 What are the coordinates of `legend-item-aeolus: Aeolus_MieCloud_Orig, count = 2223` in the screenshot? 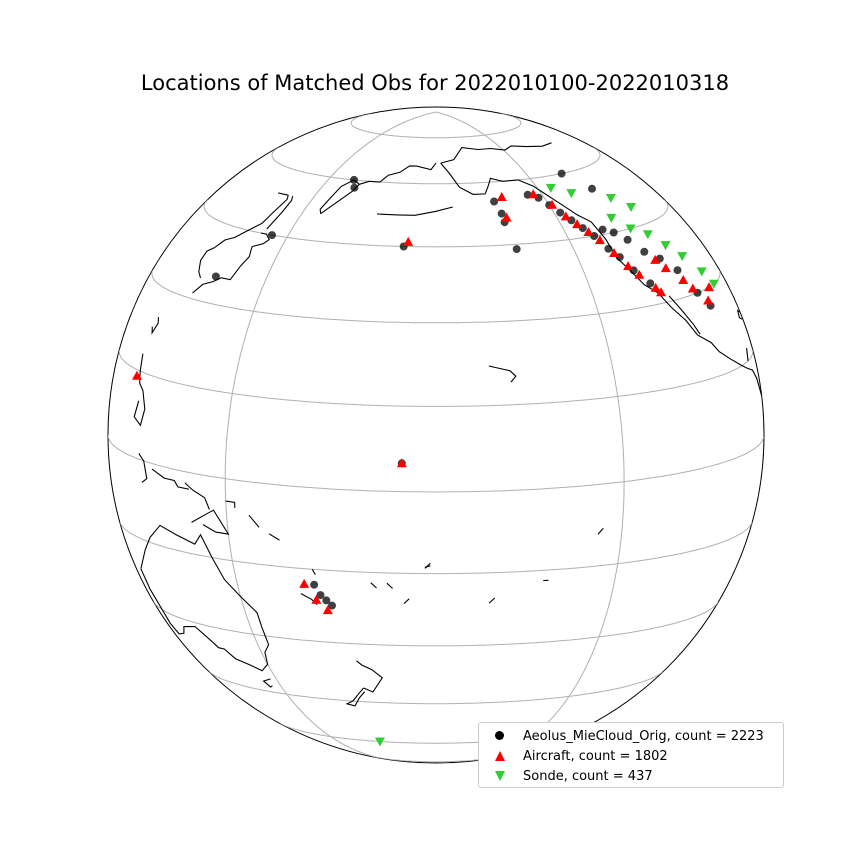 It's located at (637, 736).